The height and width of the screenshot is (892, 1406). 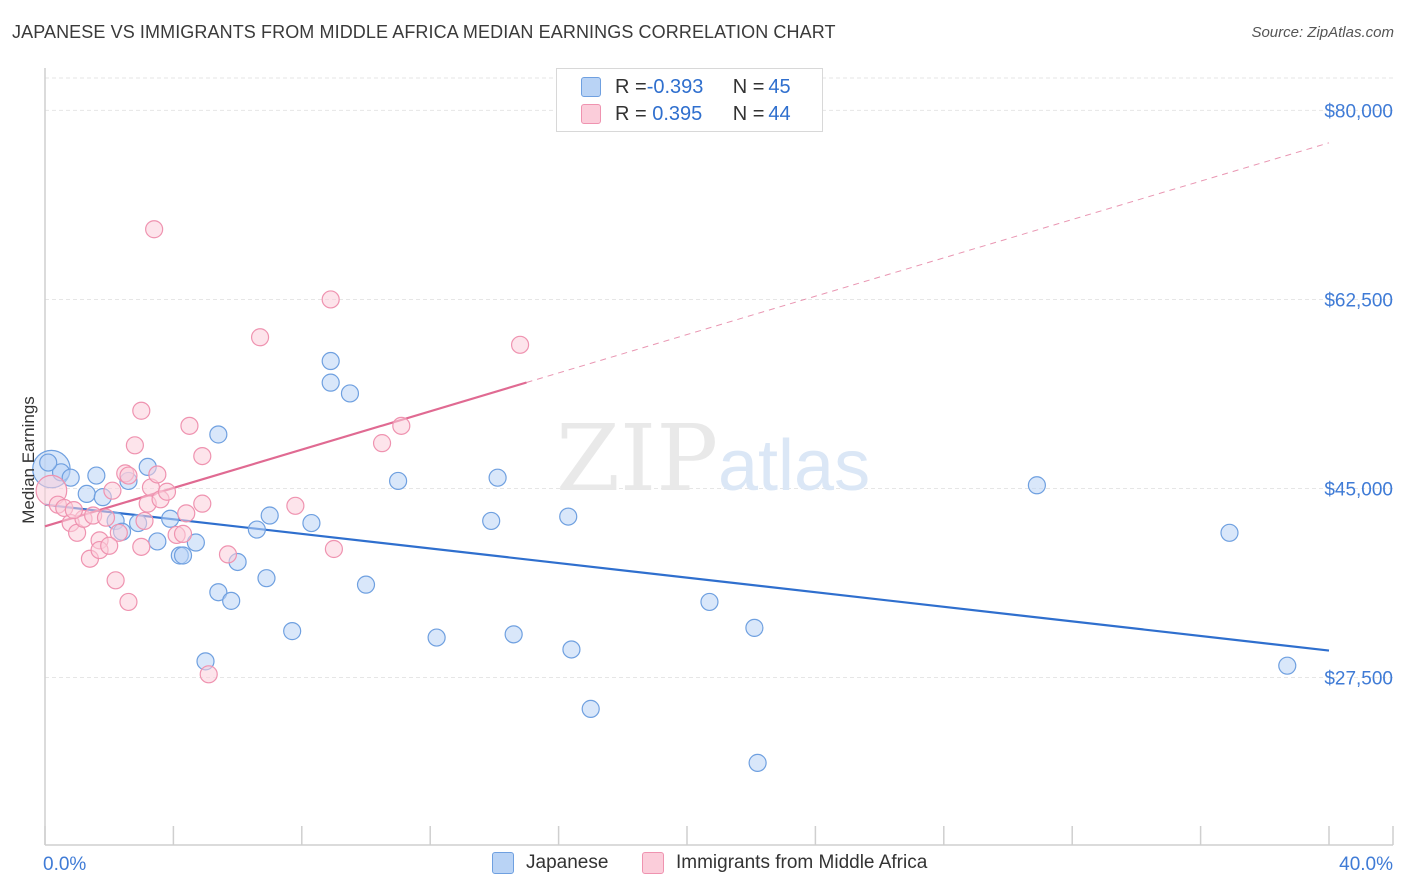 What do you see at coordinates (1358, 395) in the screenshot?
I see `y-tick-labels: $80,000 $62,500 $45,000 $27,500` at bounding box center [1358, 395].